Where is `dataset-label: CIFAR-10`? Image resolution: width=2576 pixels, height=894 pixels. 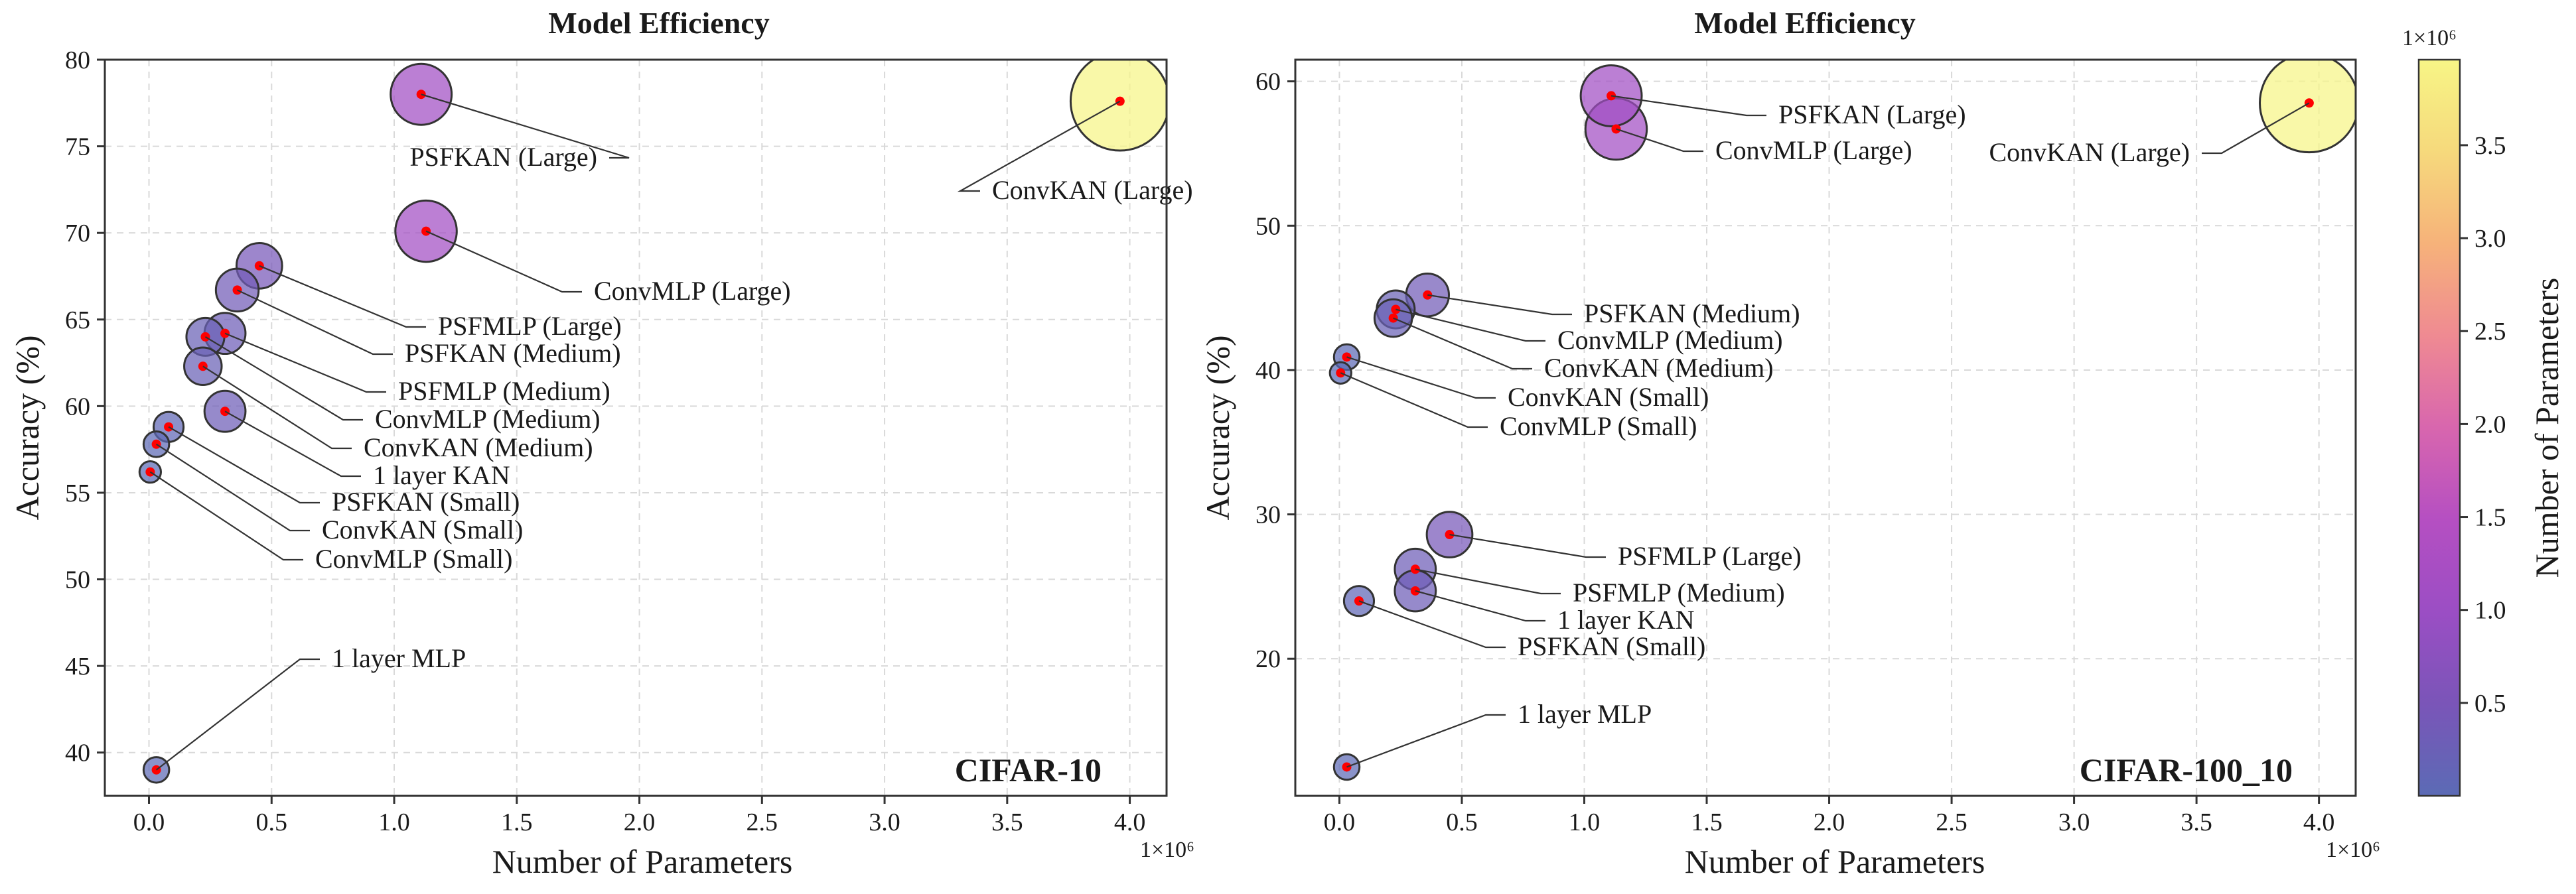 dataset-label: CIFAR-10 is located at coordinates (1028, 770).